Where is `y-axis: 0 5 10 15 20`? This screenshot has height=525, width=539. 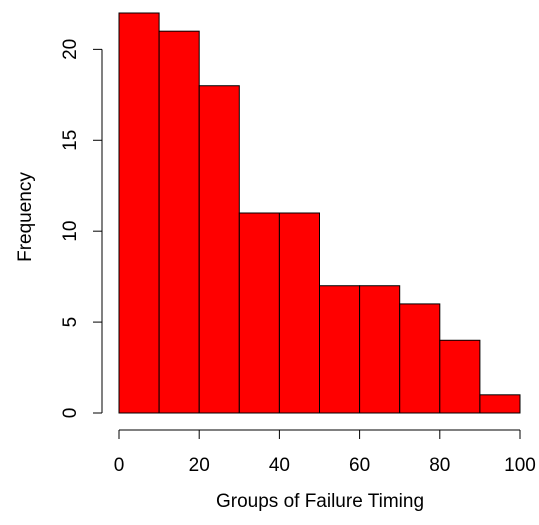 y-axis: 0 5 10 15 20 is located at coordinates (81, 229).